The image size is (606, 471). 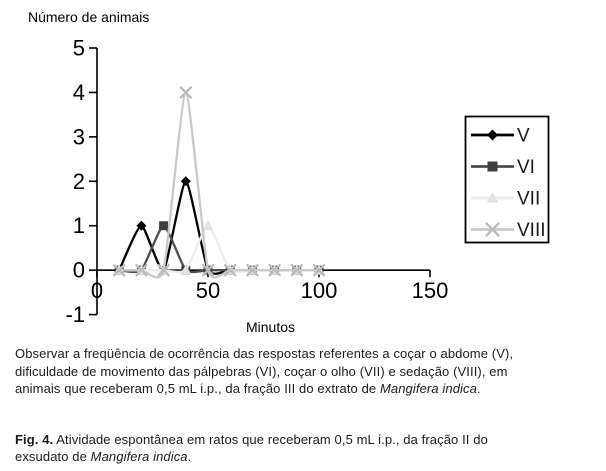 I want to click on legend-box, so click(x=507, y=179).